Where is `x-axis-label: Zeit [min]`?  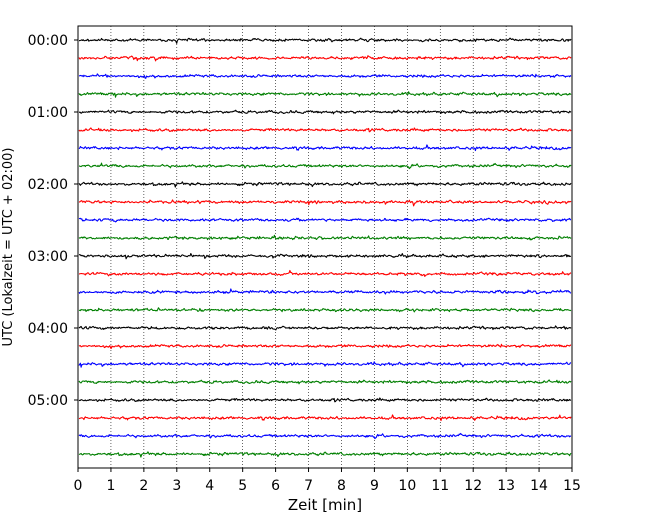
x-axis-label: Zeit [min] is located at coordinates (325, 505).